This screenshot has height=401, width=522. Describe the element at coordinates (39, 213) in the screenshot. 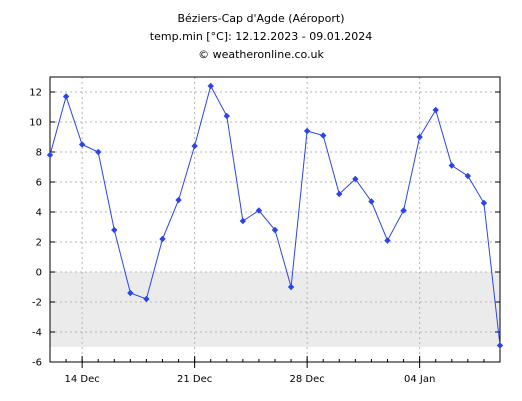

I see `y-tick-label: 4` at that location.